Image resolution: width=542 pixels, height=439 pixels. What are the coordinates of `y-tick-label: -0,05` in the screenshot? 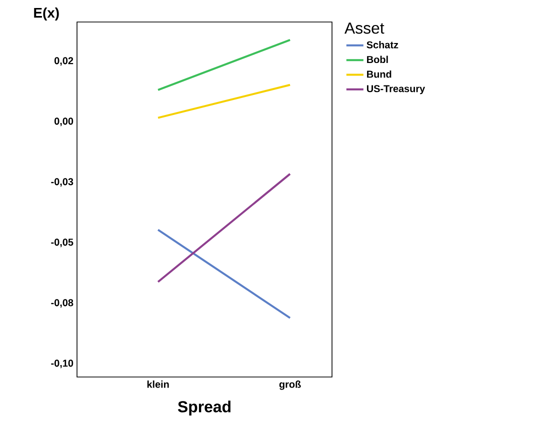 It's located at (62, 243).